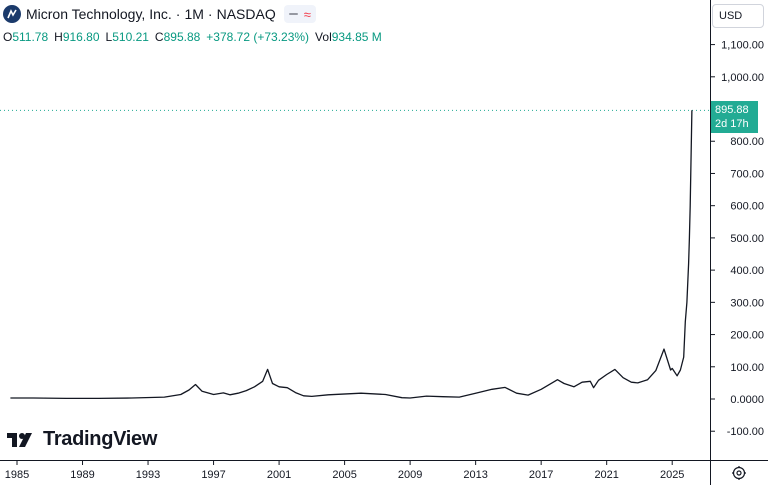 The height and width of the screenshot is (491, 768). I want to click on x-tick-label: 2025, so click(672, 475).